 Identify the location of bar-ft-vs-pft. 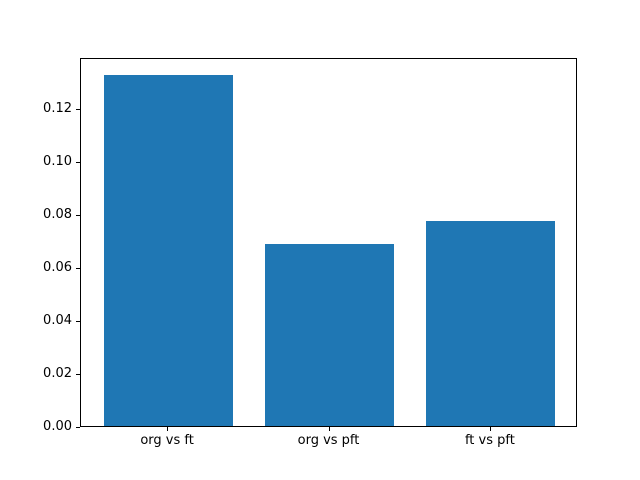
(491, 323).